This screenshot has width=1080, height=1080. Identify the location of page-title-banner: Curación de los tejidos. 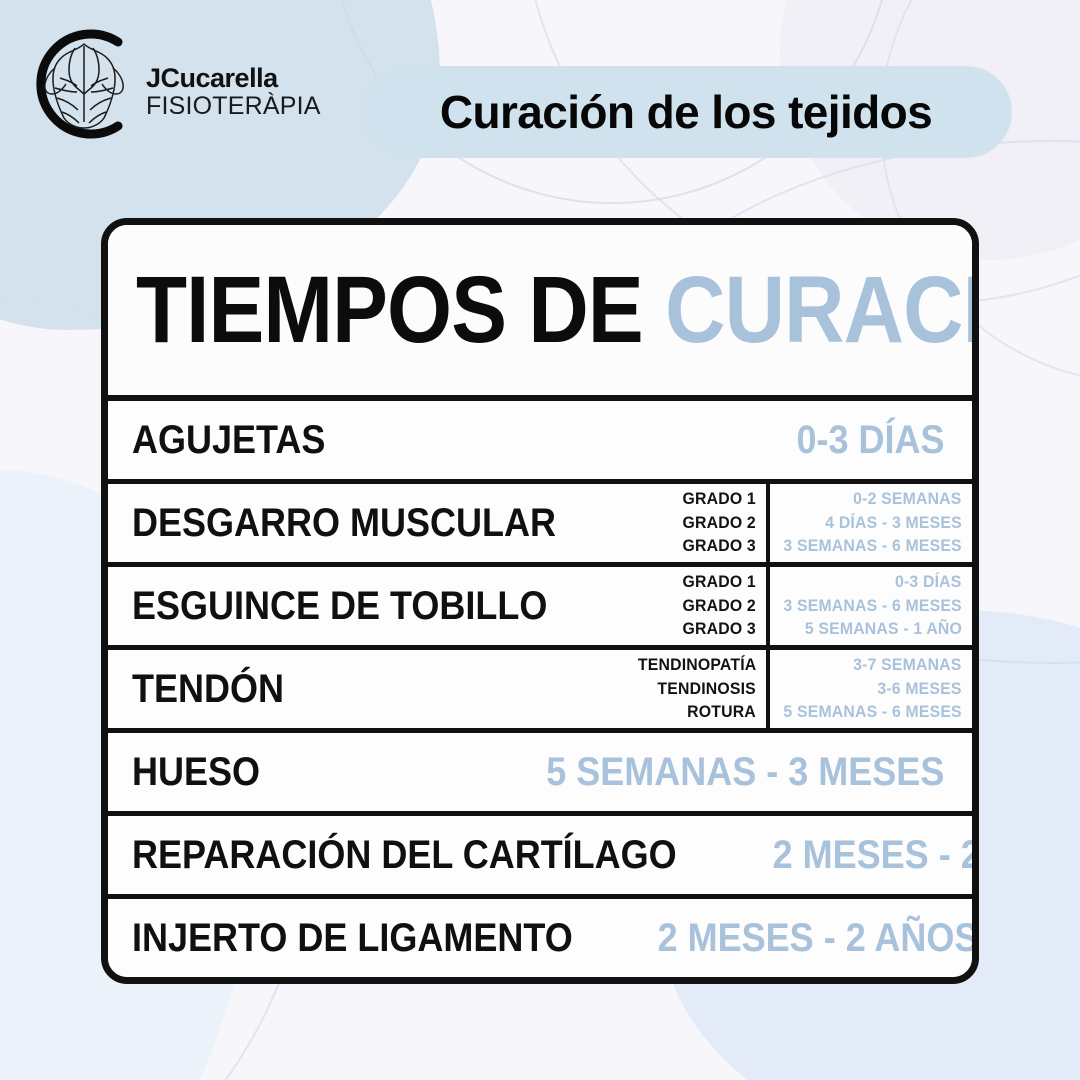
(686, 112).